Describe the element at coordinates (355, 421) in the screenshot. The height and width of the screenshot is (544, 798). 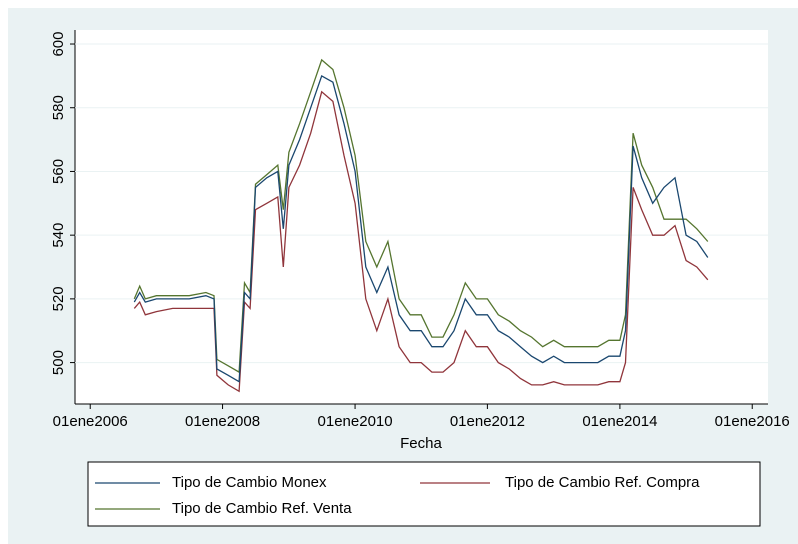
I see `x-tick-label: 01ene2010` at that location.